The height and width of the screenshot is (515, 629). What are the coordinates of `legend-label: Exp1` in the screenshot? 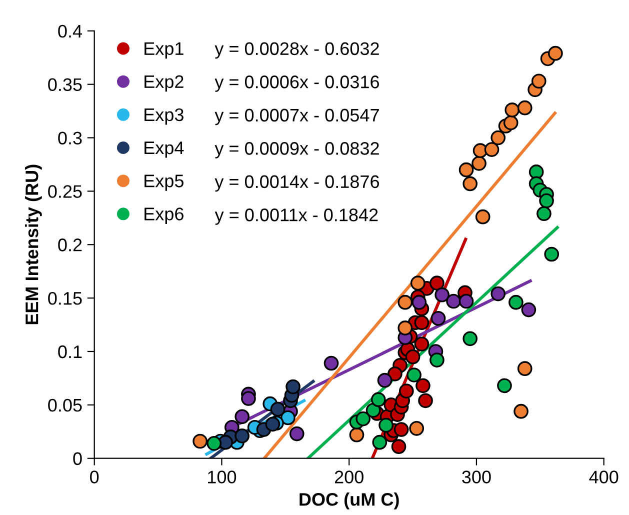 It's located at (164, 50).